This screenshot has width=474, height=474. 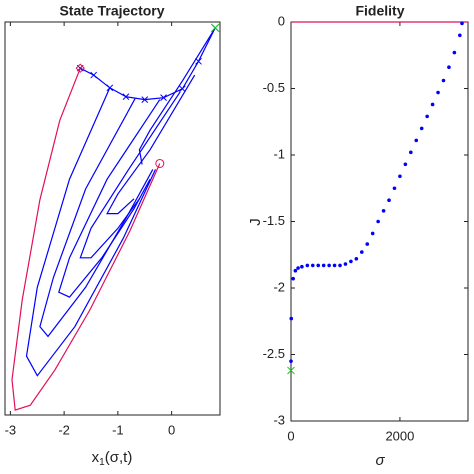 What do you see at coordinates (274, 87) in the screenshot?
I see `y-tick-label: -0.5` at bounding box center [274, 87].